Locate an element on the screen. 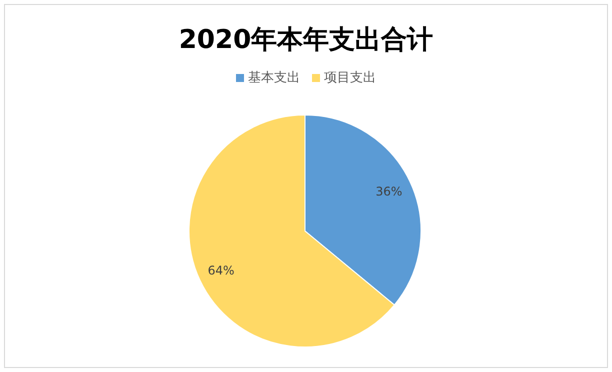 Image resolution: width=612 pixels, height=372 pixels. legend-label: 基本支出 is located at coordinates (274, 78).